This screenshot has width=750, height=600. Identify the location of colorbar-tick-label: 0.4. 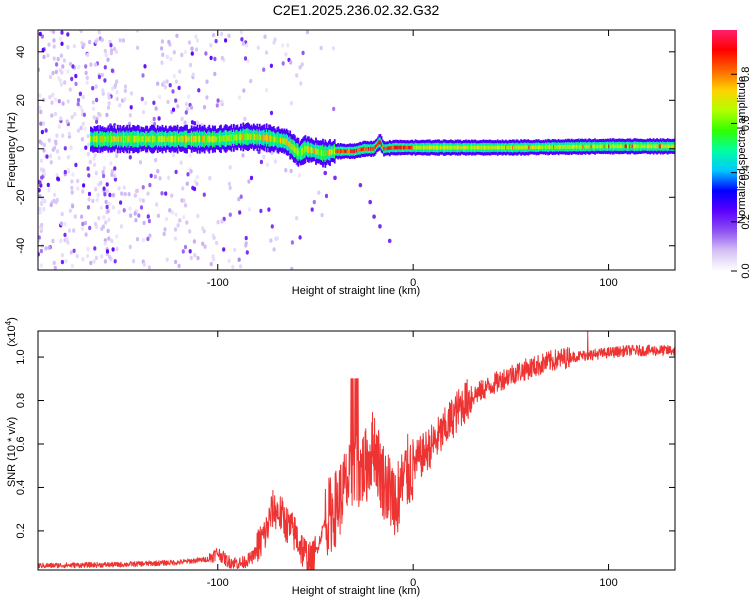
(745, 172).